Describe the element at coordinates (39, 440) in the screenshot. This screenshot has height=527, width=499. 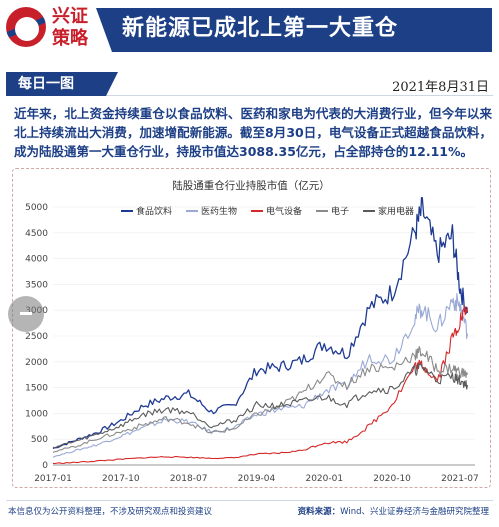
I see `y-tick-label: 500` at that location.